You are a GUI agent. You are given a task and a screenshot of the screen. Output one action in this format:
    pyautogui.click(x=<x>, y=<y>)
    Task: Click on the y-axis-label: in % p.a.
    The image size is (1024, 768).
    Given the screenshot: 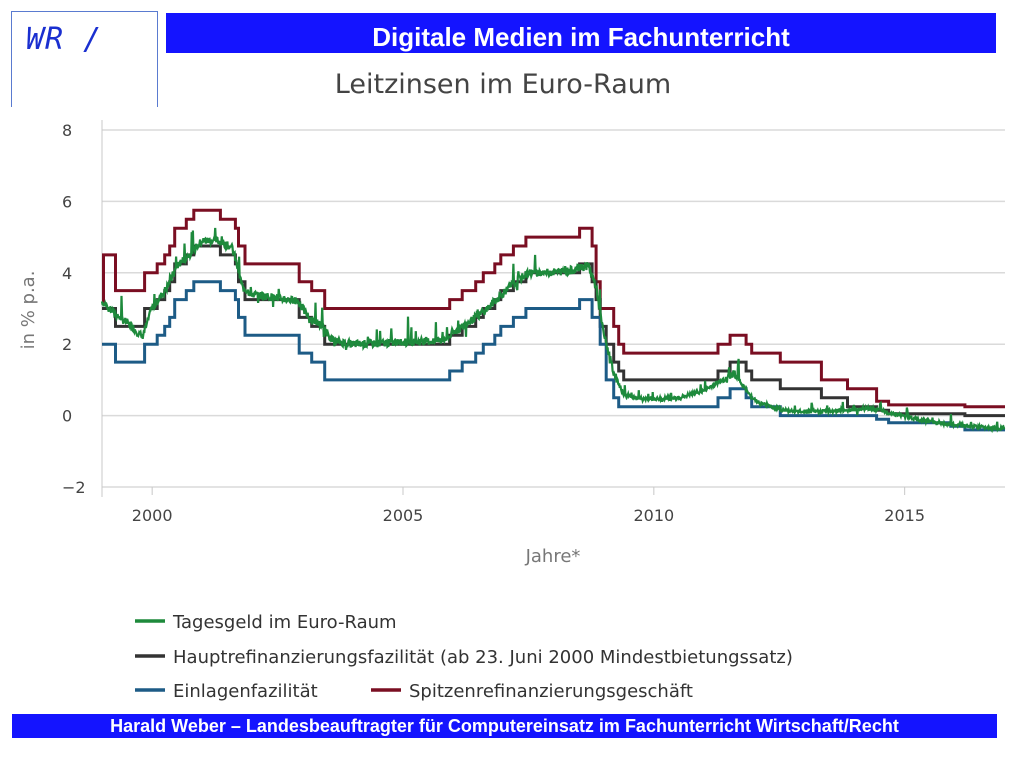 What is the action you would take?
    pyautogui.click(x=28, y=310)
    